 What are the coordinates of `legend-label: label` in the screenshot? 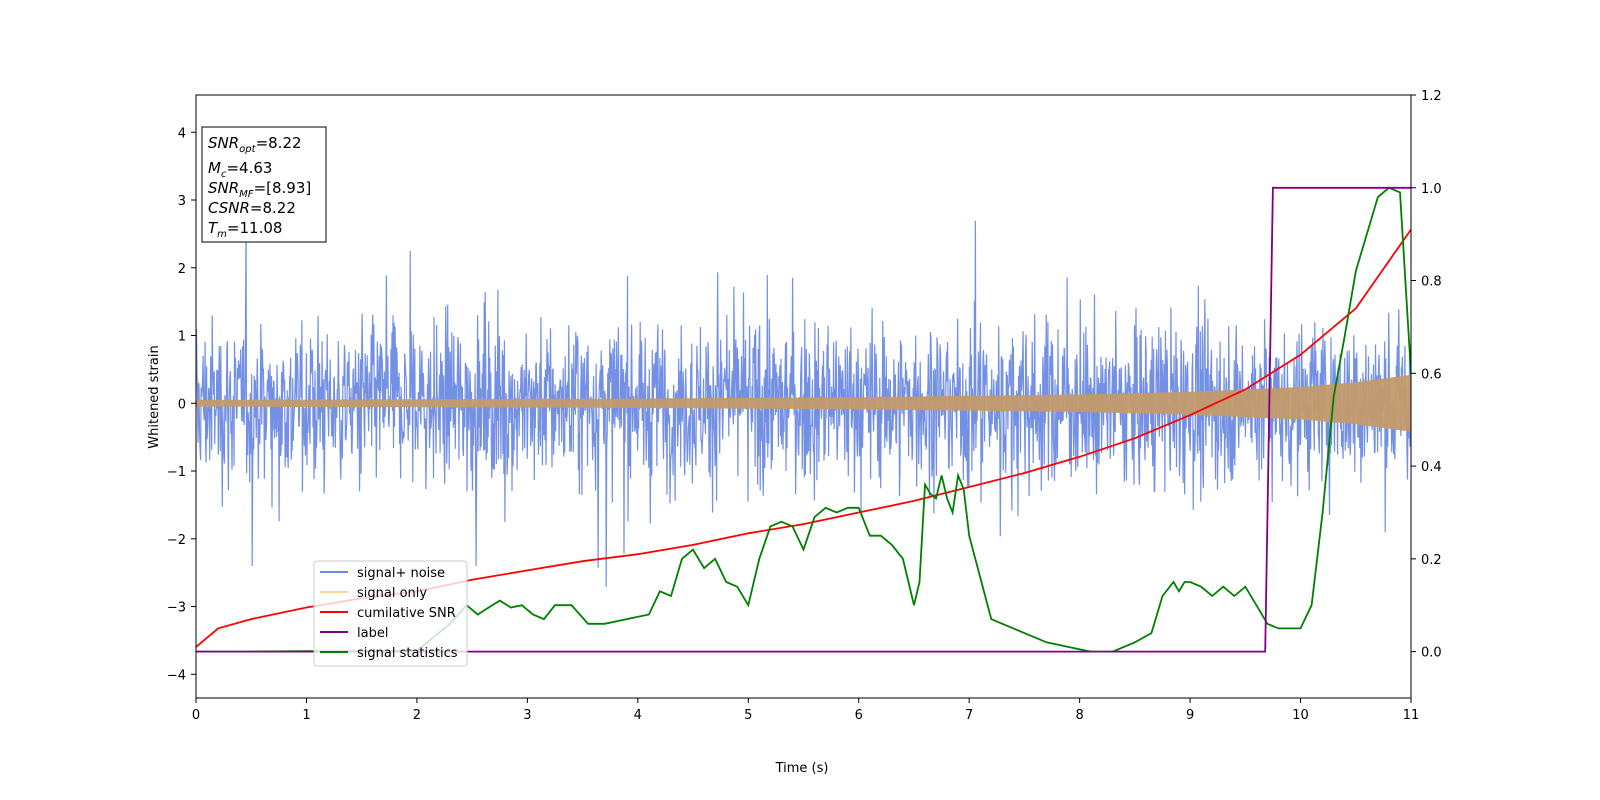 It's located at (372, 633).